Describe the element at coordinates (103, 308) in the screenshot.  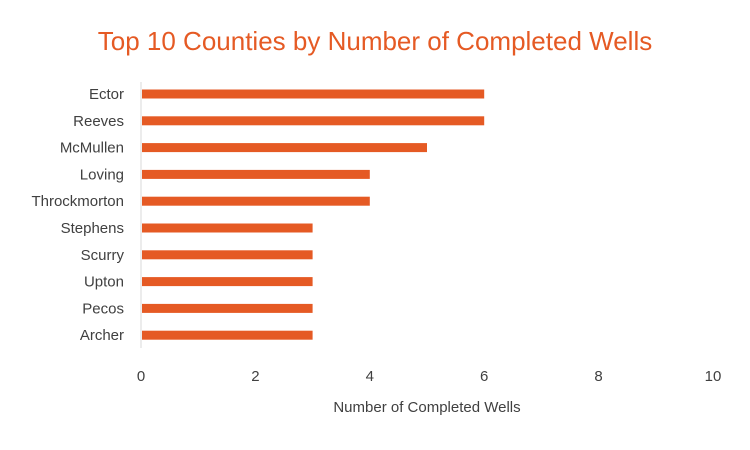
I see `y-label-pecos: Pecos` at that location.